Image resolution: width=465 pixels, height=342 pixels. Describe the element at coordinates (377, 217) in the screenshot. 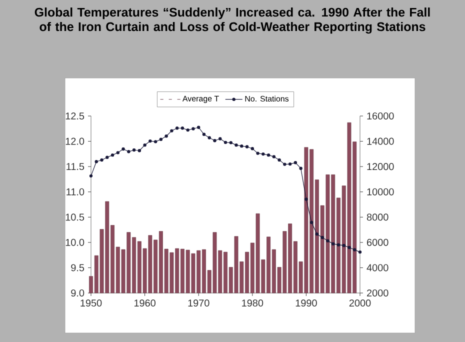

I see `y2-tick-label: 8000` at that location.